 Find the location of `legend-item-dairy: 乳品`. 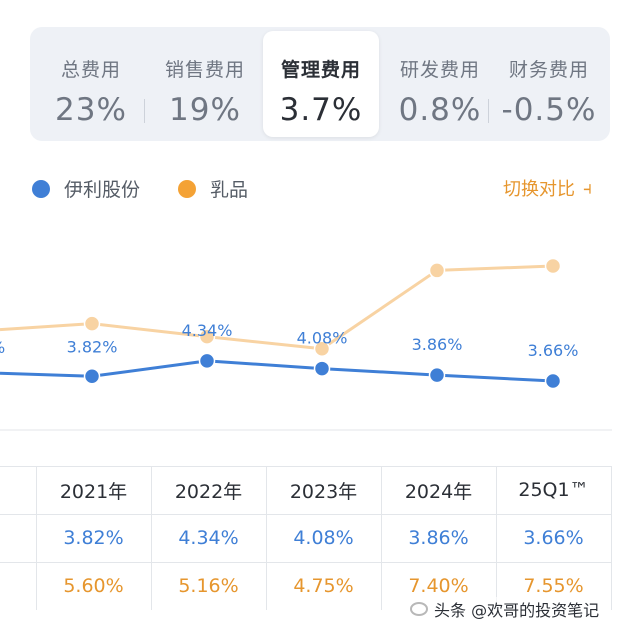

legend-item-dairy: 乳品 is located at coordinates (213, 188).